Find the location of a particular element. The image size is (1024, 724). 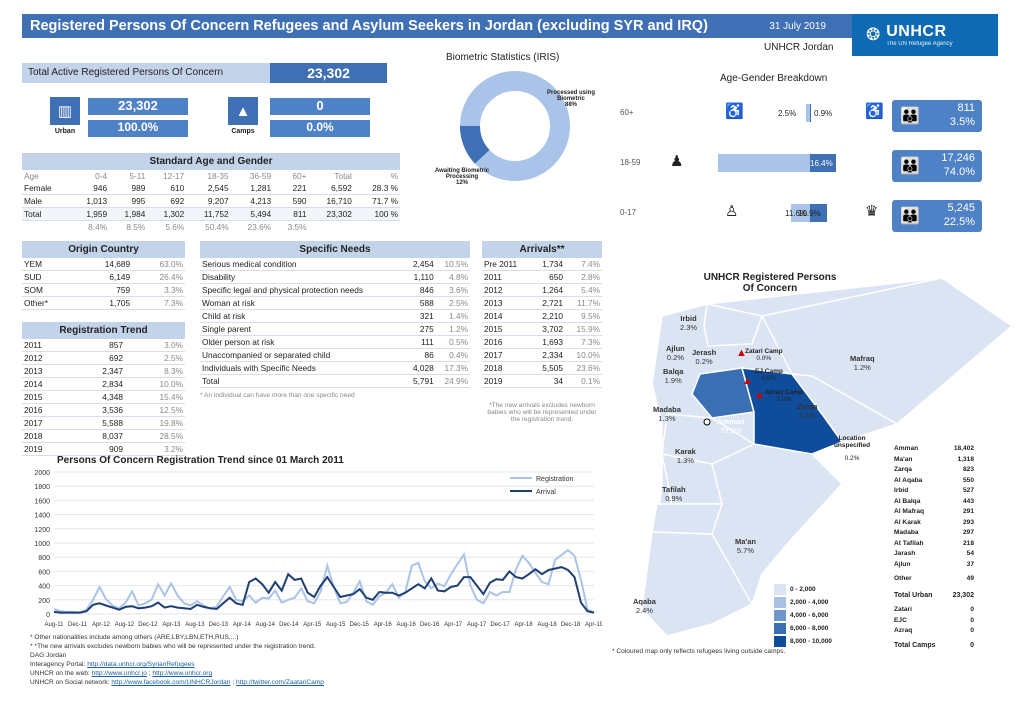

governorate-total-row: Al Aqaba 550 is located at coordinates (934, 482).